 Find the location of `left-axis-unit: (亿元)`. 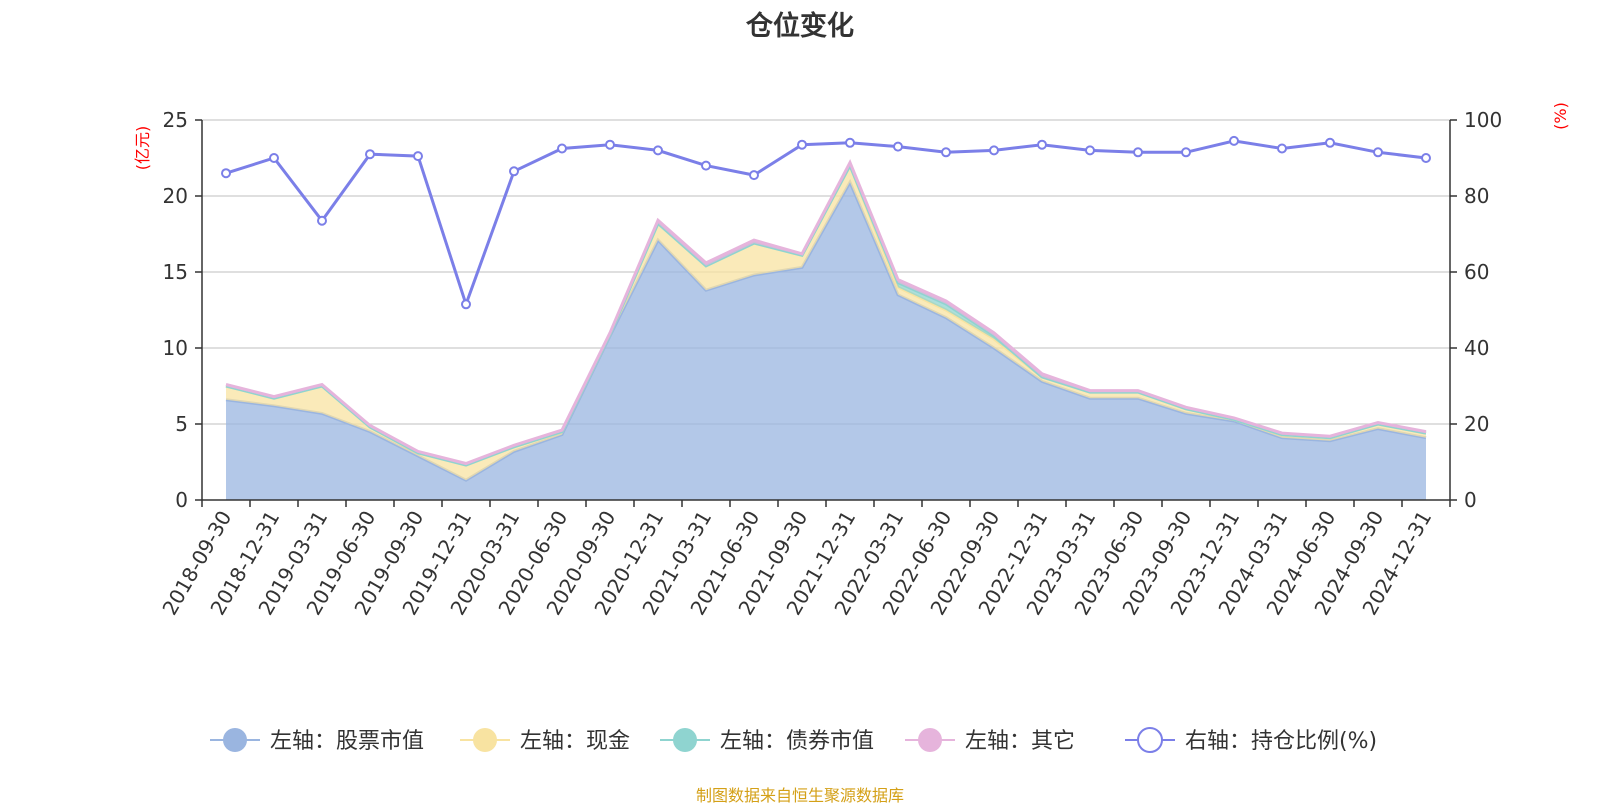

left-axis-unit: (亿元) is located at coordinates (142, 148).